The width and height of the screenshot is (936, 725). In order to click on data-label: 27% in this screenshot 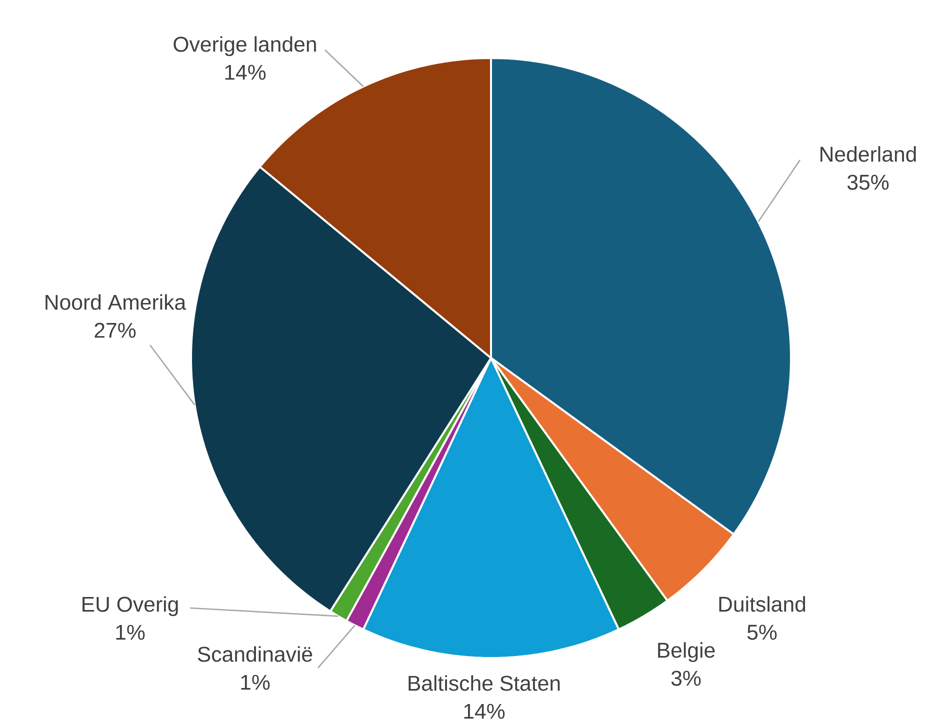, I will do `click(115, 330)`.